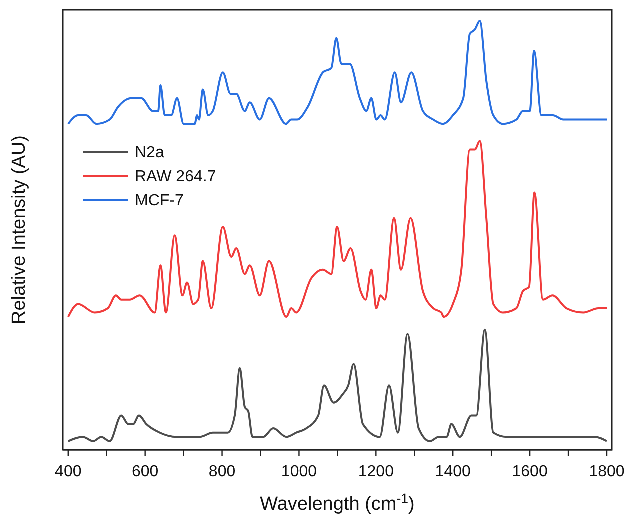  Describe the element at coordinates (19, 230) in the screenshot. I see `y-axis-title: Relative Intensity (AU)` at that location.